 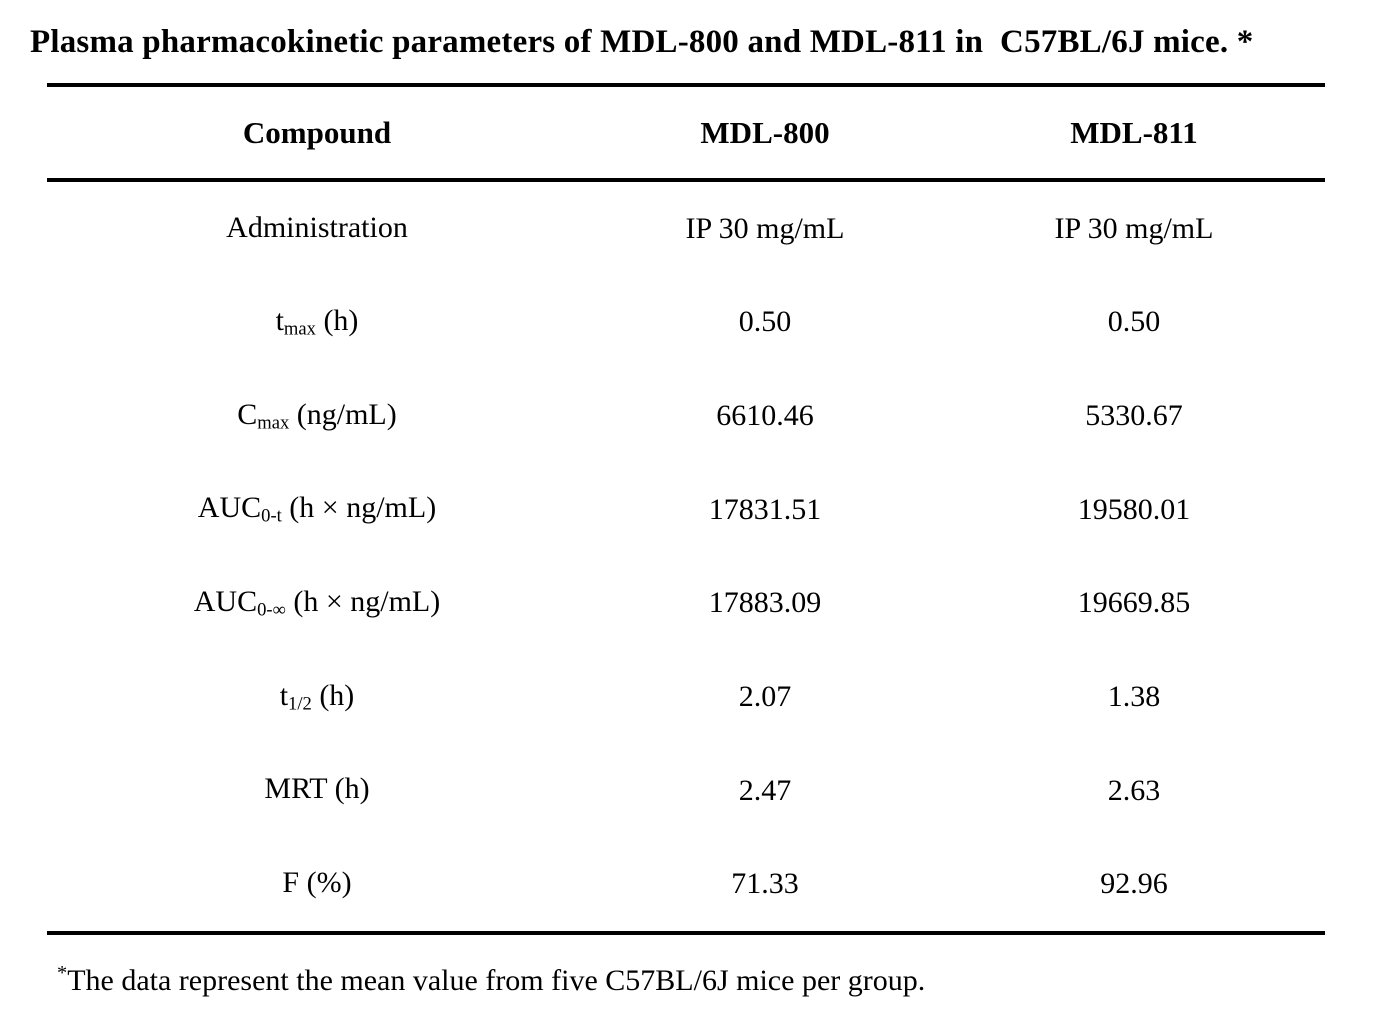 I want to click on param-label-base: Administration, so click(x=317, y=227).